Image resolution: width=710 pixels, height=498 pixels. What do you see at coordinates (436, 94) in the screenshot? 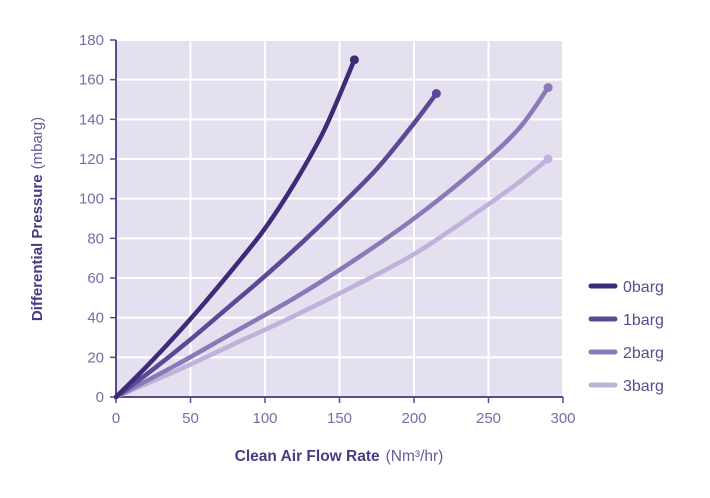
I see `series-end-point-1barg` at bounding box center [436, 94].